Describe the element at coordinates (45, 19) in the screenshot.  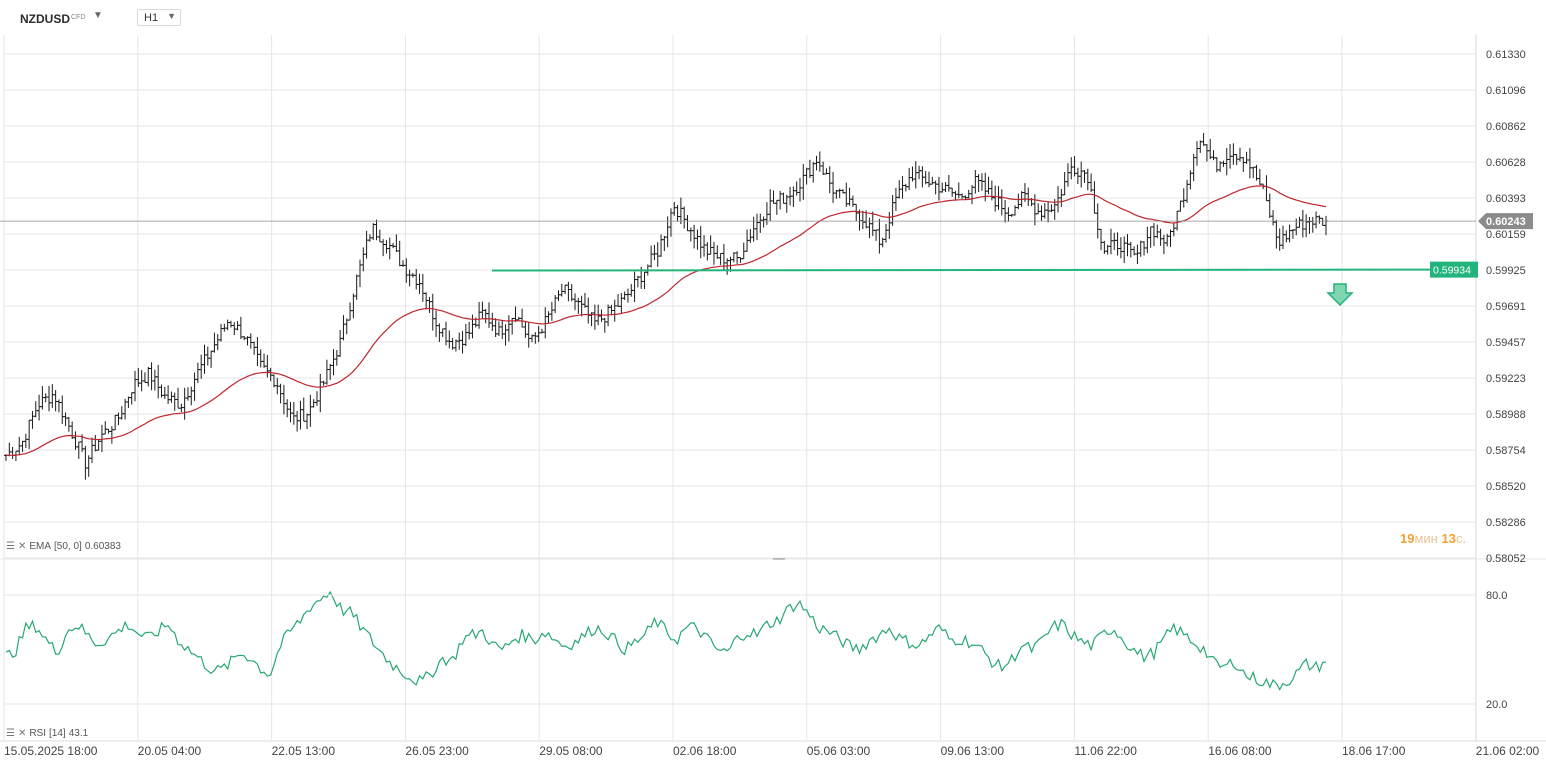
I see `symbol-name: NZDUSD` at that location.